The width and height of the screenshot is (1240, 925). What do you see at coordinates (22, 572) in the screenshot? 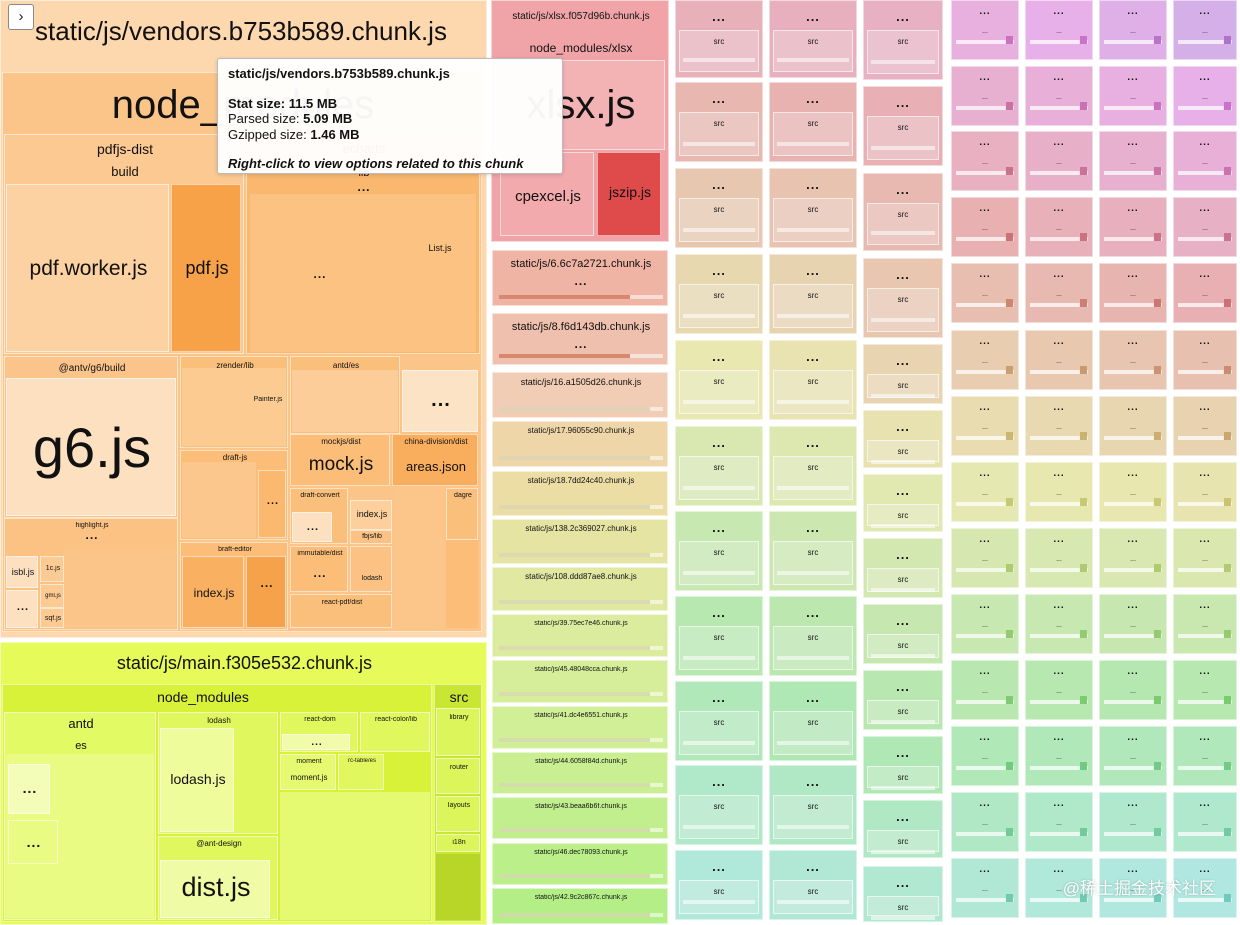
I see `isbl-module: isbl.js` at bounding box center [22, 572].